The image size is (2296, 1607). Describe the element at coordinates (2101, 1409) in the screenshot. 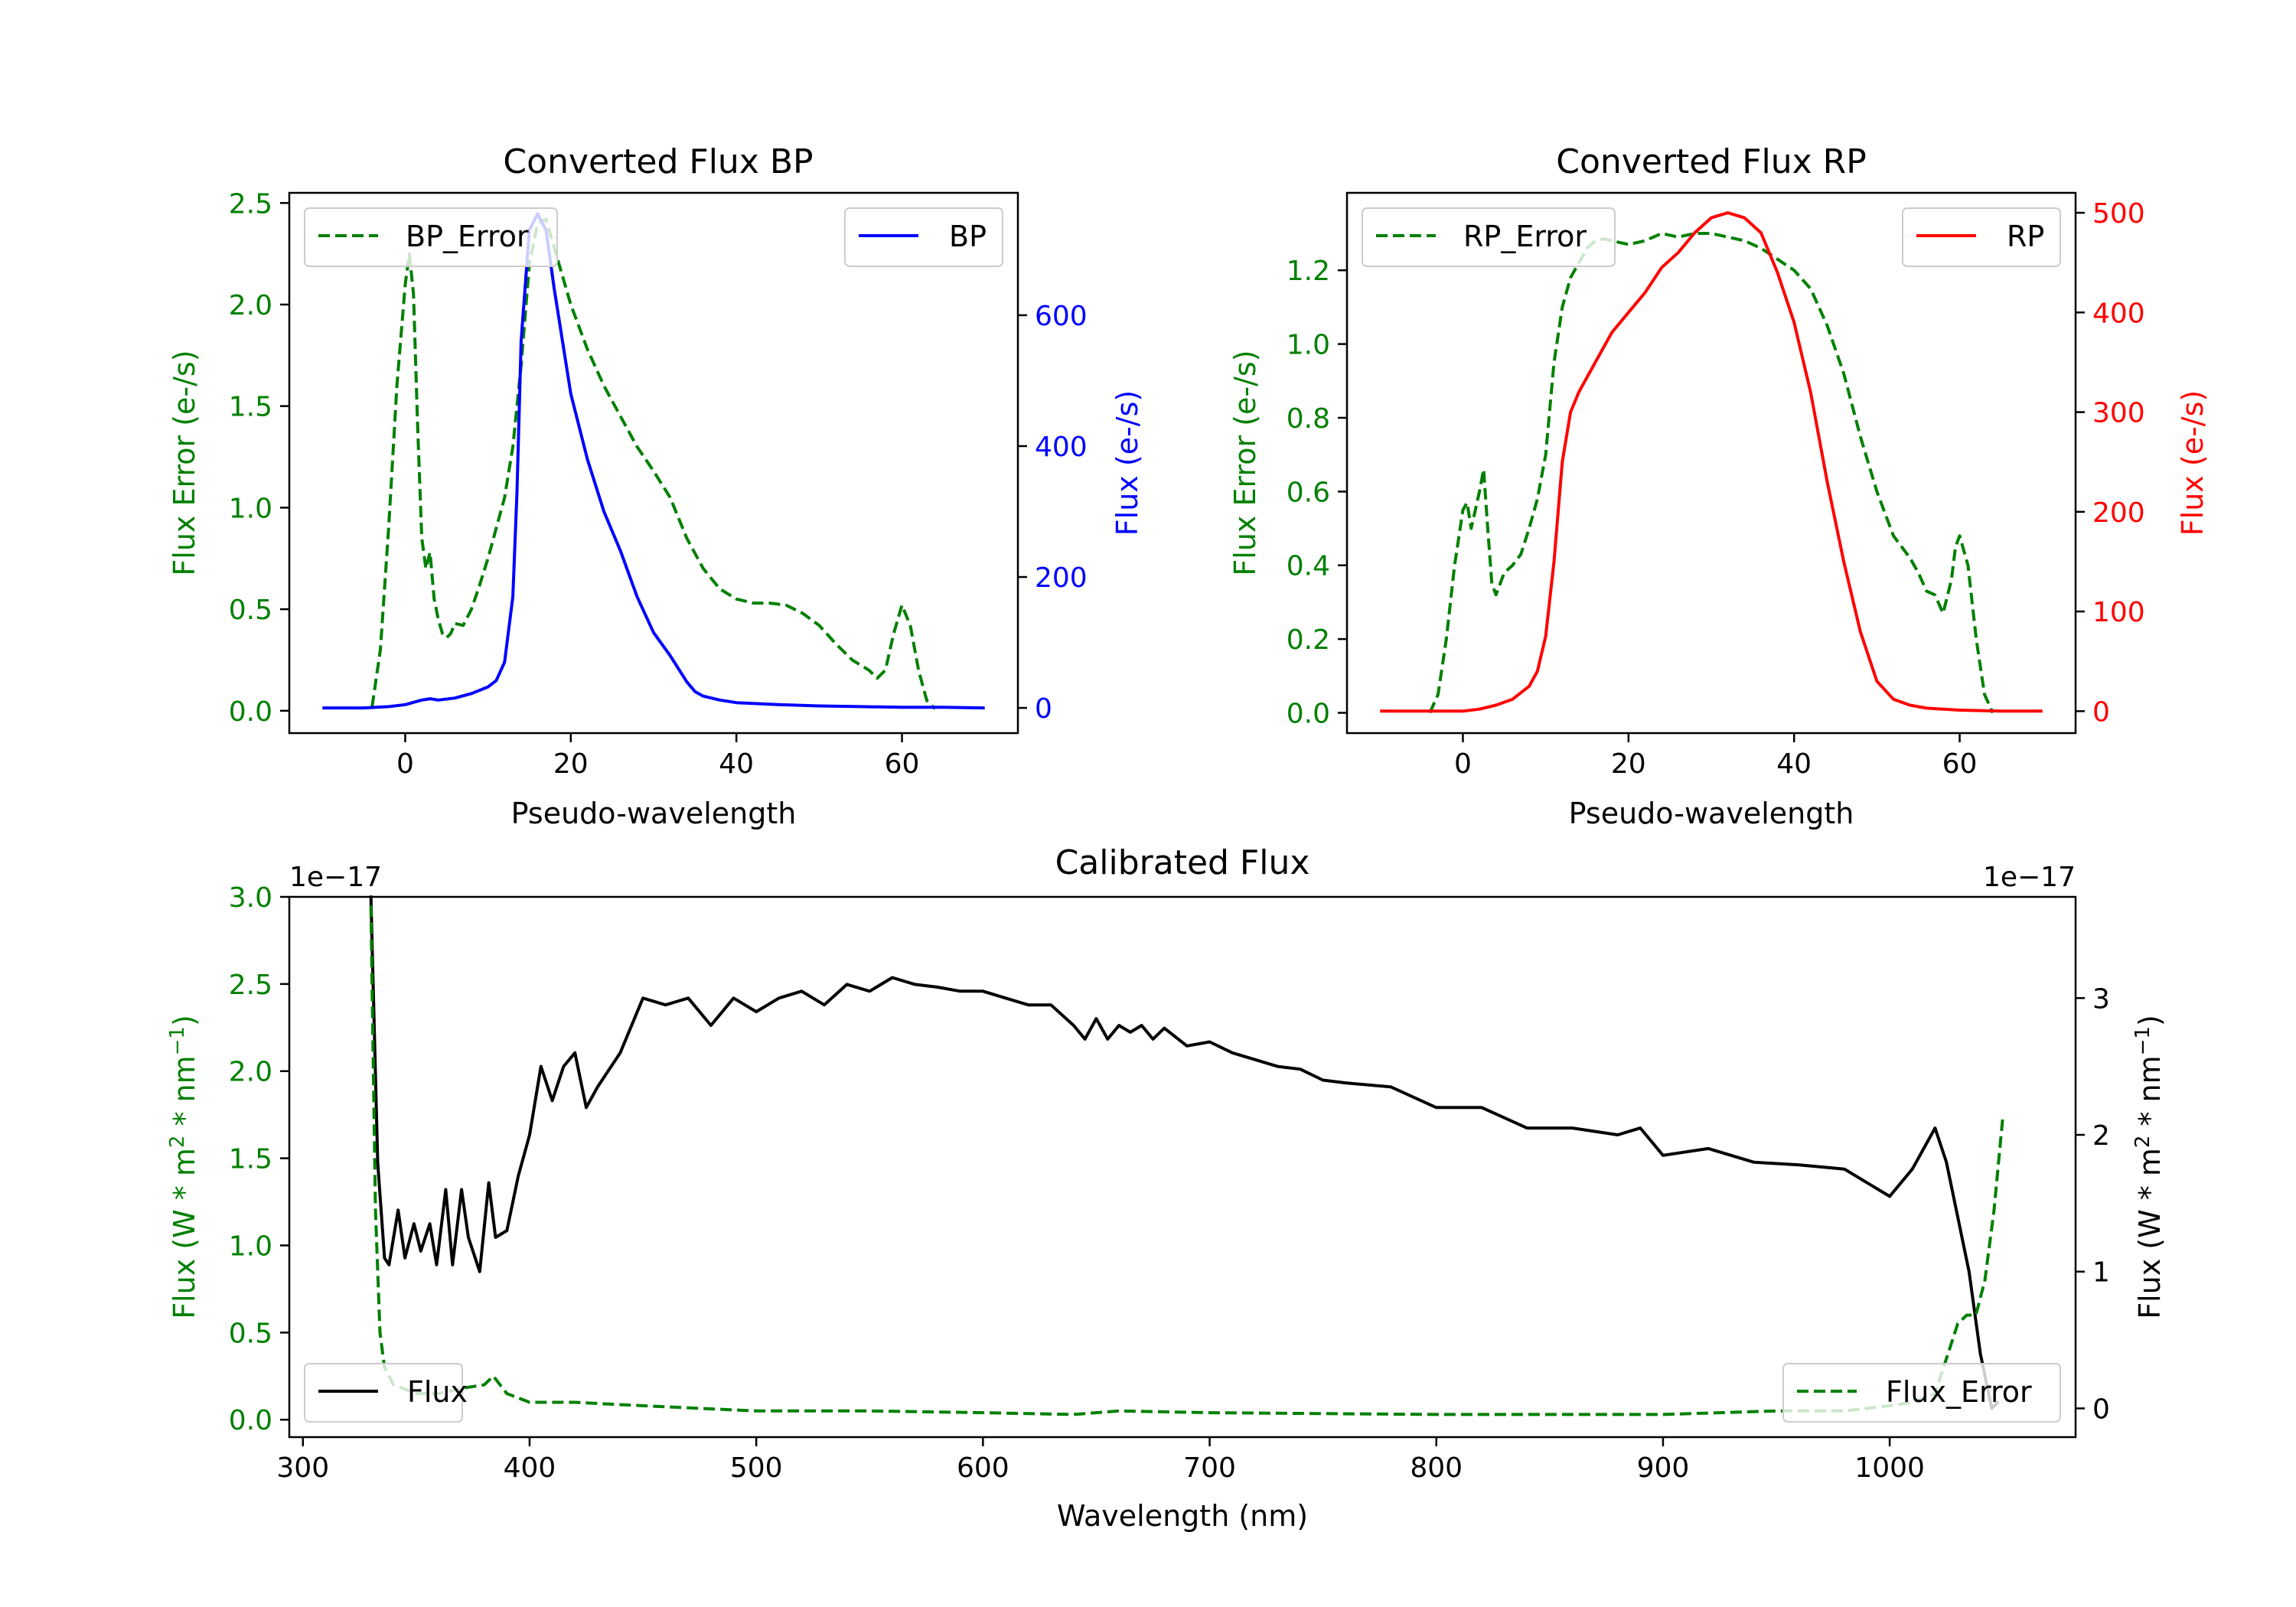

I see `calibrated-y-right-tick-label: 0` at that location.